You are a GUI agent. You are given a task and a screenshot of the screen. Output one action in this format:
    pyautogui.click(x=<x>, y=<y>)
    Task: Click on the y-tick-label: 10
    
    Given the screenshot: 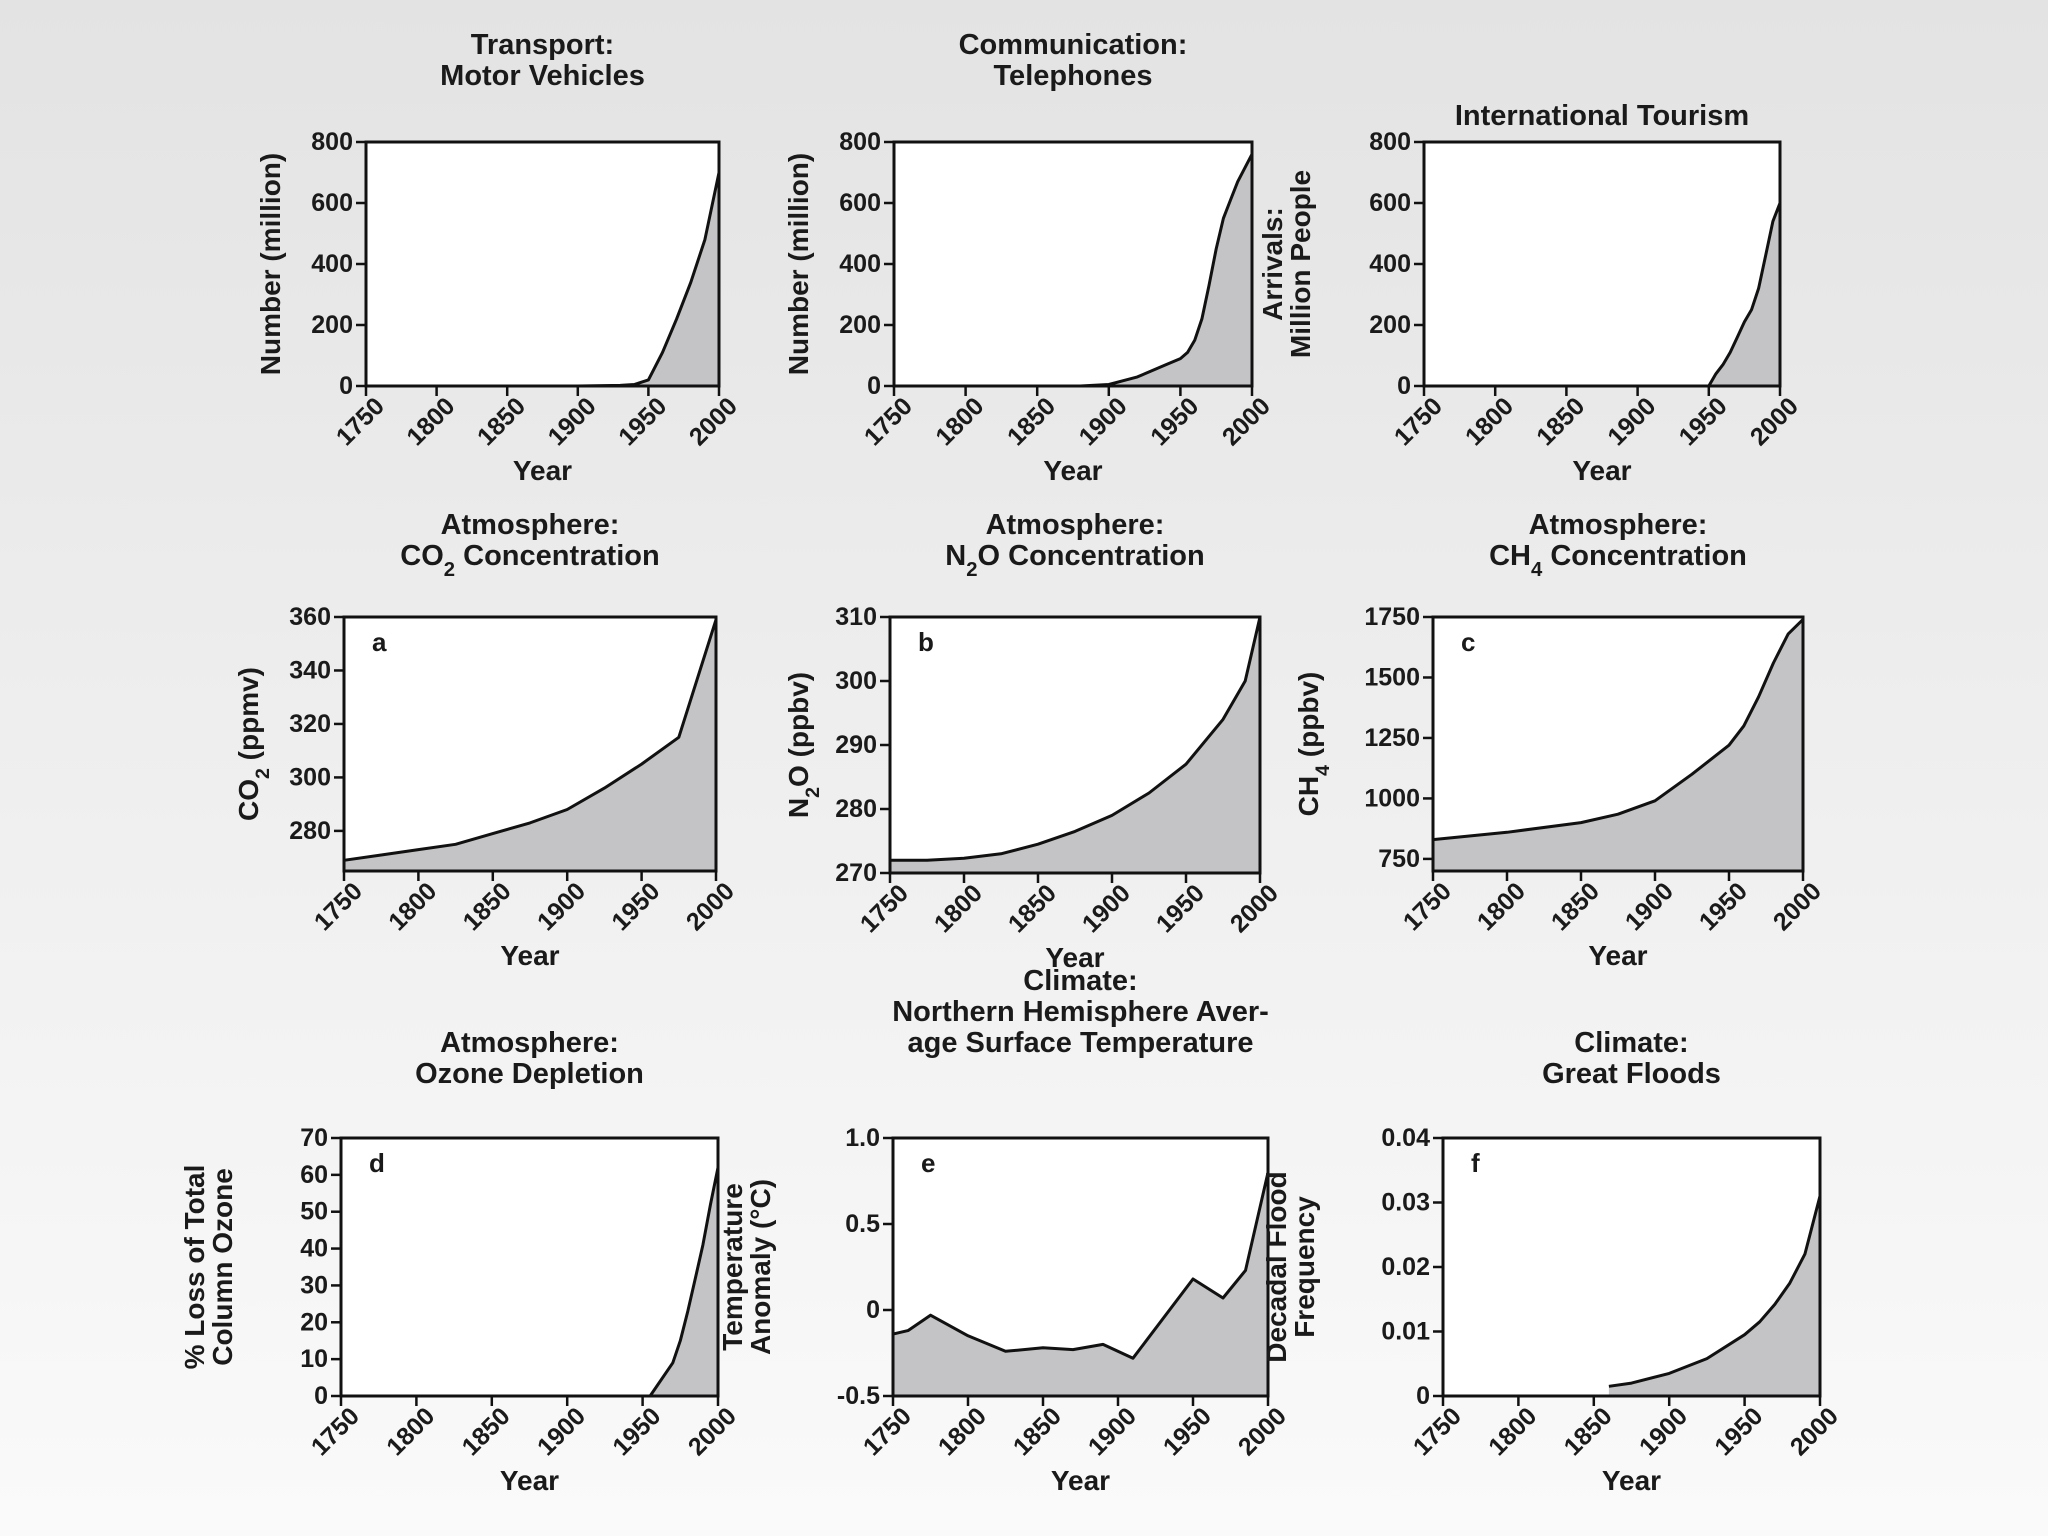 What is the action you would take?
    pyautogui.click(x=314, y=1359)
    